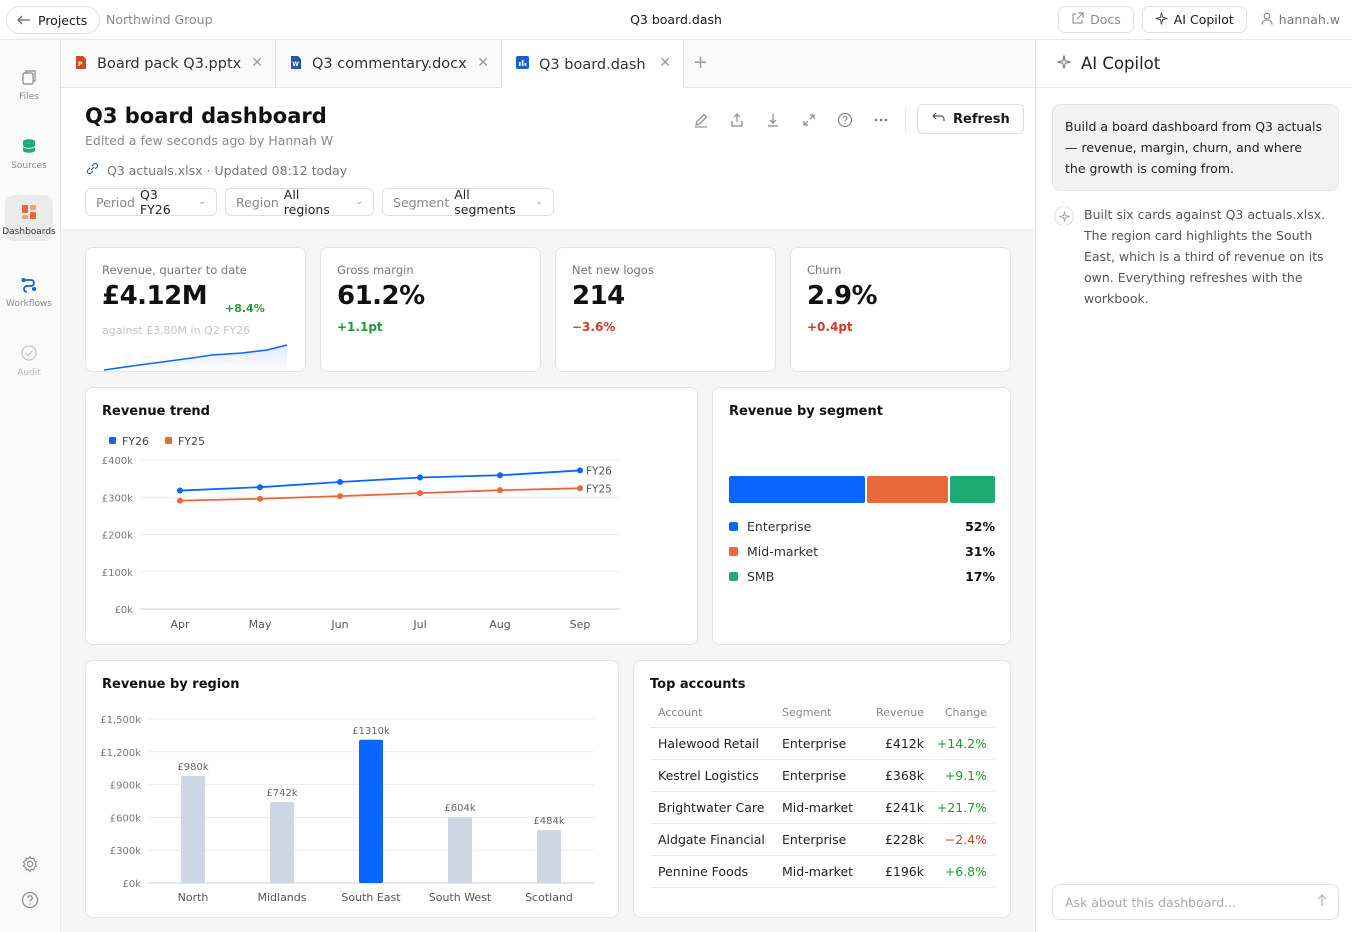 This screenshot has height=932, width=1352. Describe the element at coordinates (797, 489) in the screenshot. I see `segment-bar-enterprise` at that location.